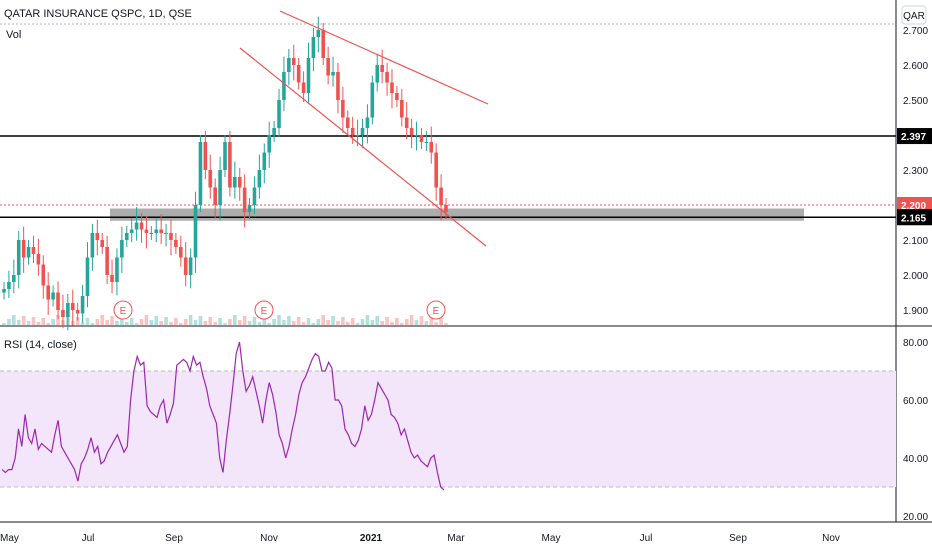 The width and height of the screenshot is (932, 550). What do you see at coordinates (174, 538) in the screenshot?
I see `time-tick-label: Sep` at bounding box center [174, 538].